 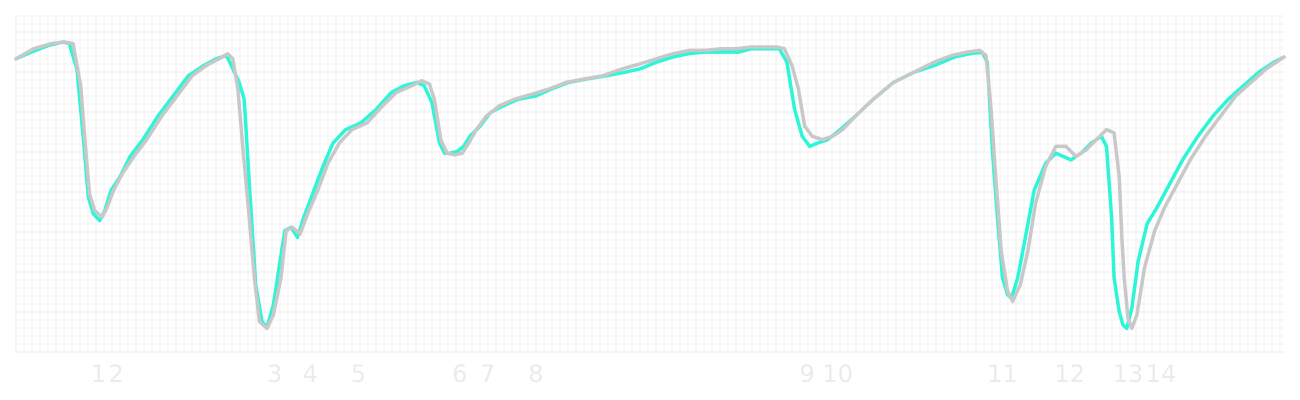 I want to click on x-tick-label: 5, so click(x=358, y=374).